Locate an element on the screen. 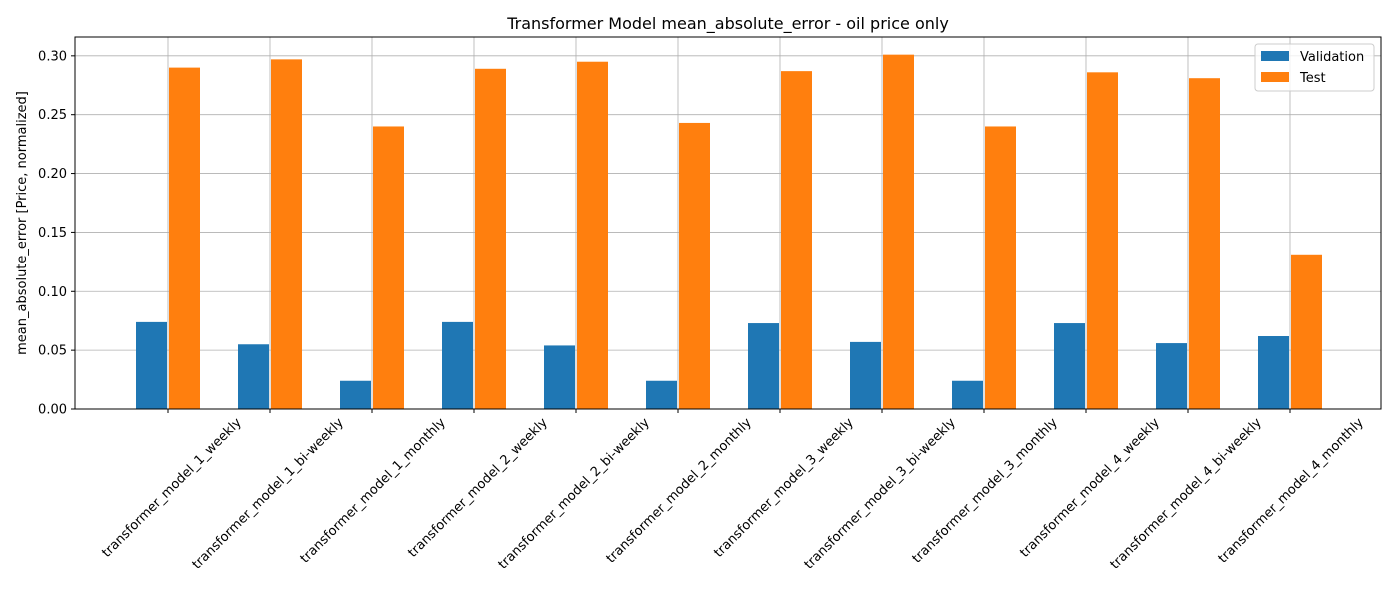 Image resolution: width=1400 pixels, height=600 pixels. y-tick-label: 0.30 is located at coordinates (52, 56).